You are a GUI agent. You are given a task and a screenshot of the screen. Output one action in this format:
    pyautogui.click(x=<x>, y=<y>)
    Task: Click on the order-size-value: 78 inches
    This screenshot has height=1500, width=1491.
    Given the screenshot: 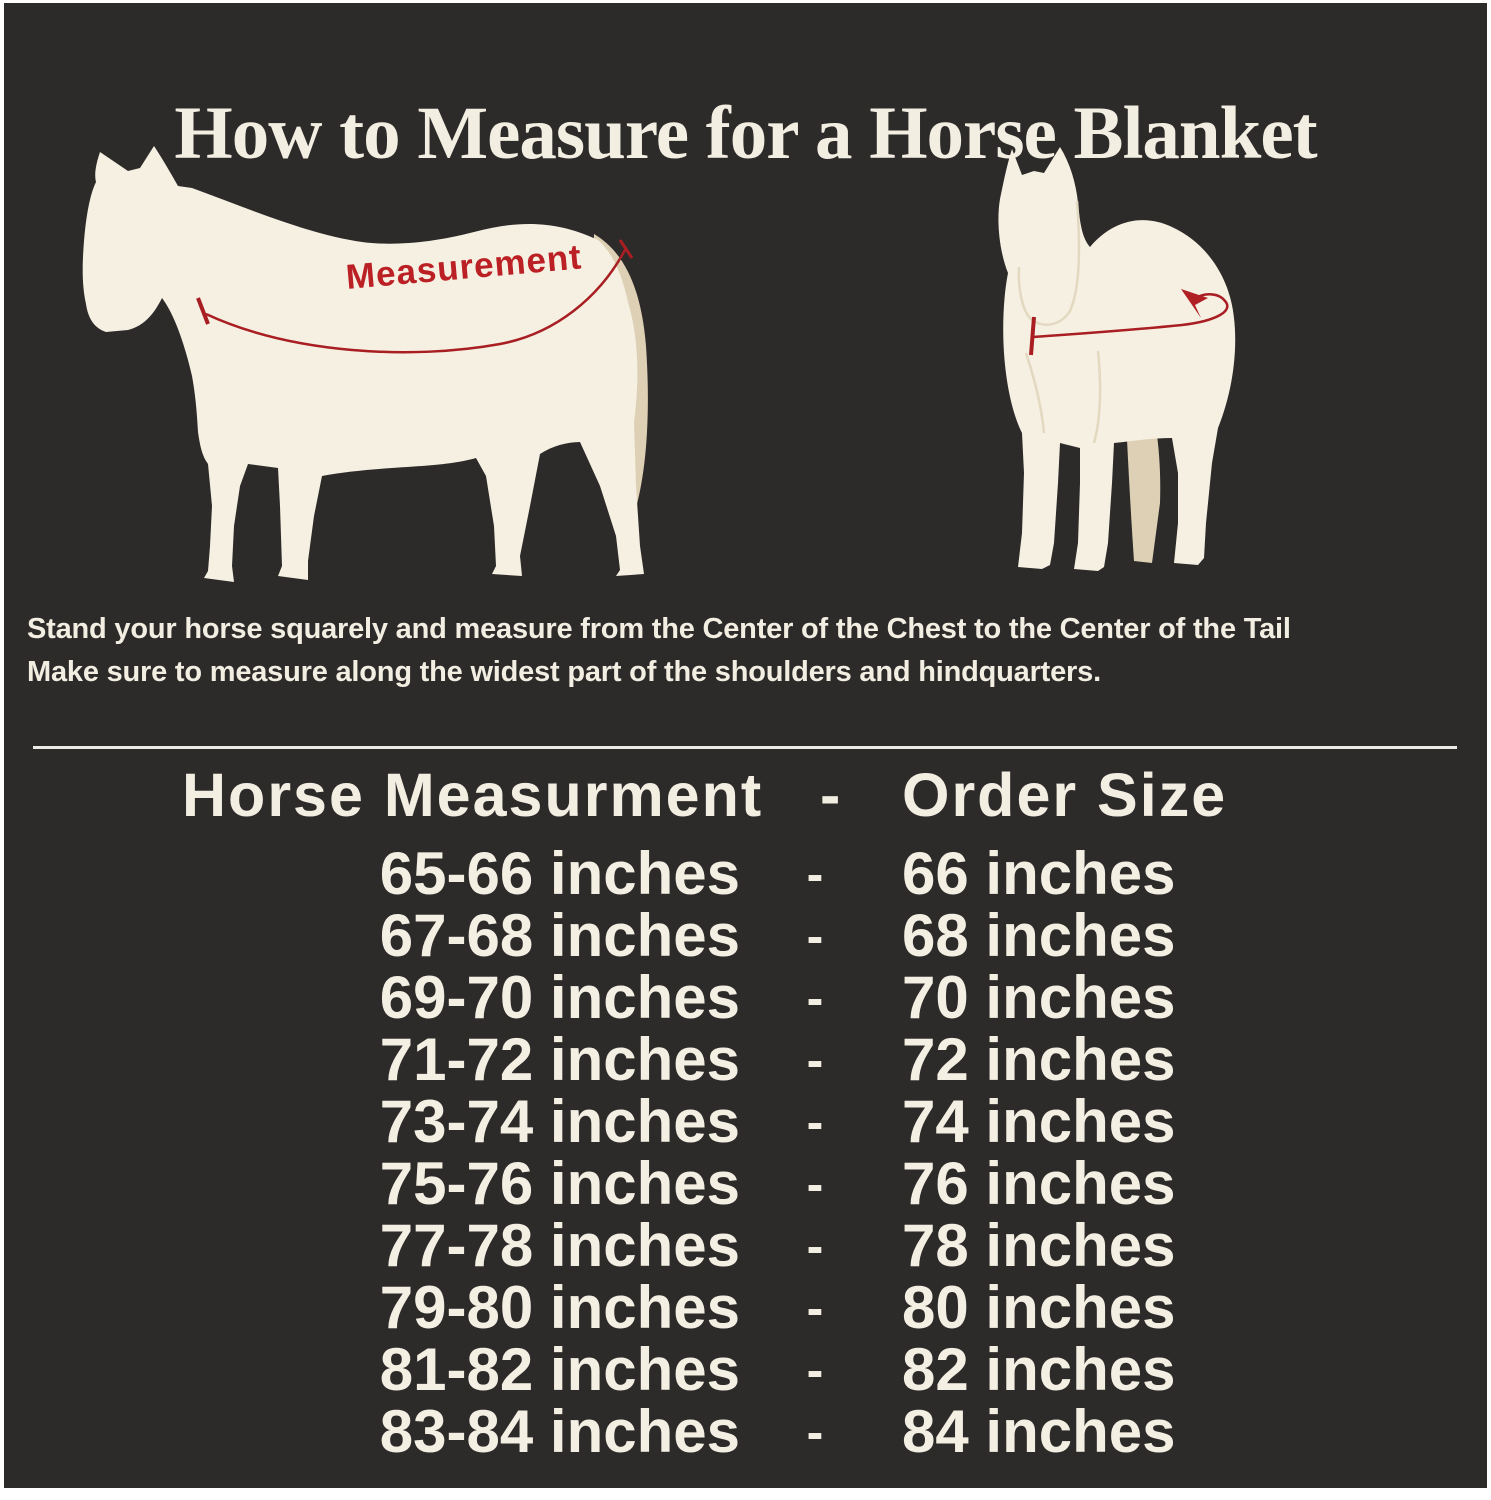 What is the action you would take?
    pyautogui.click(x=1039, y=1245)
    